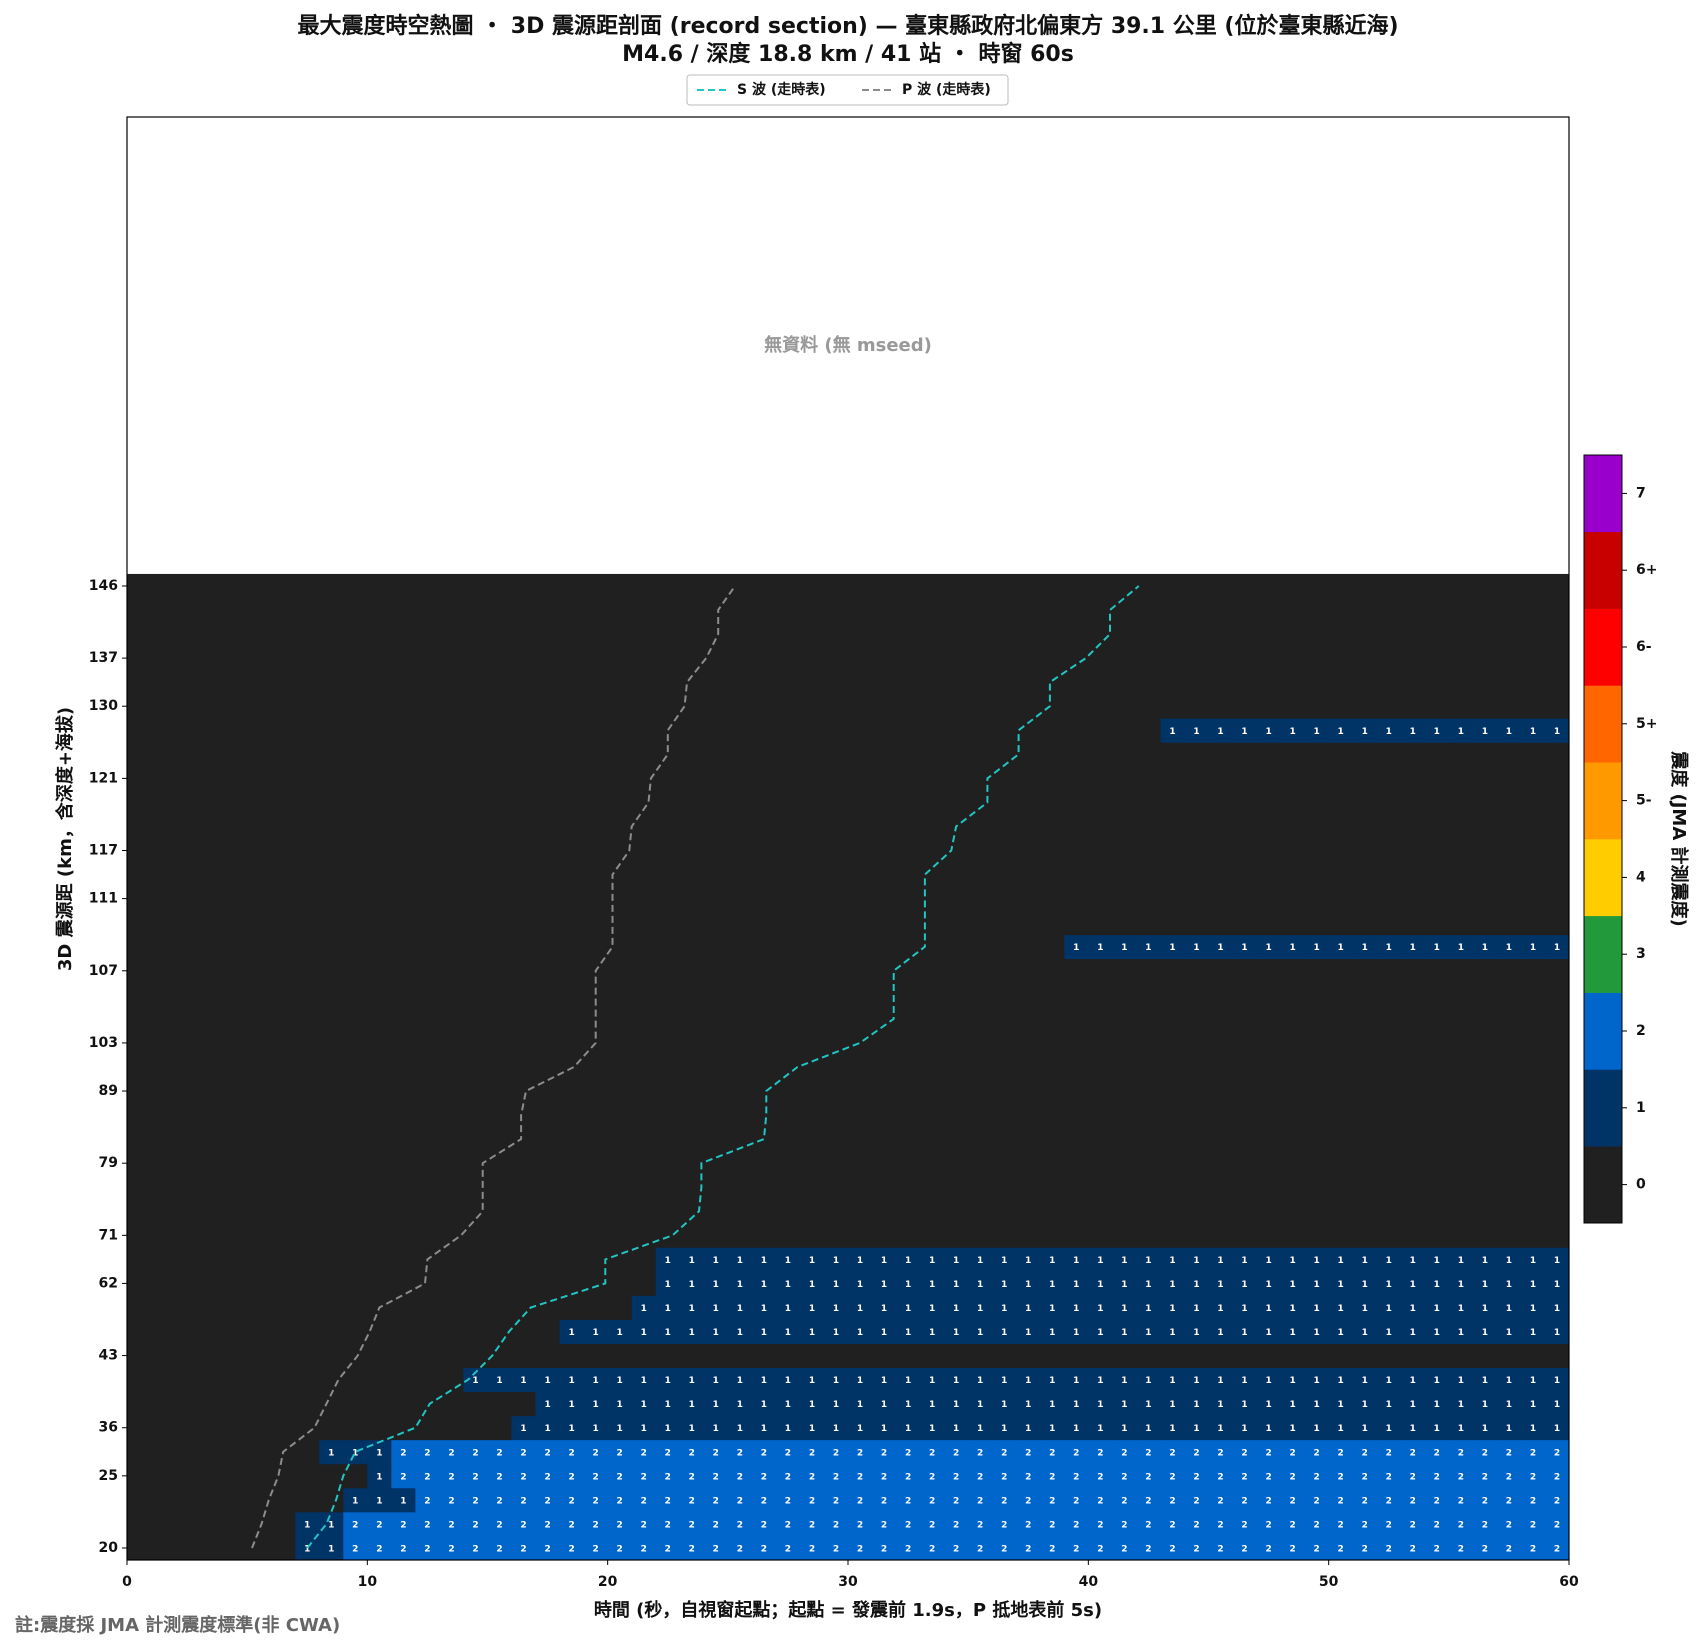 The width and height of the screenshot is (1698, 1648). Describe the element at coordinates (103, 971) in the screenshot. I see `y-tick-label: 107` at that location.